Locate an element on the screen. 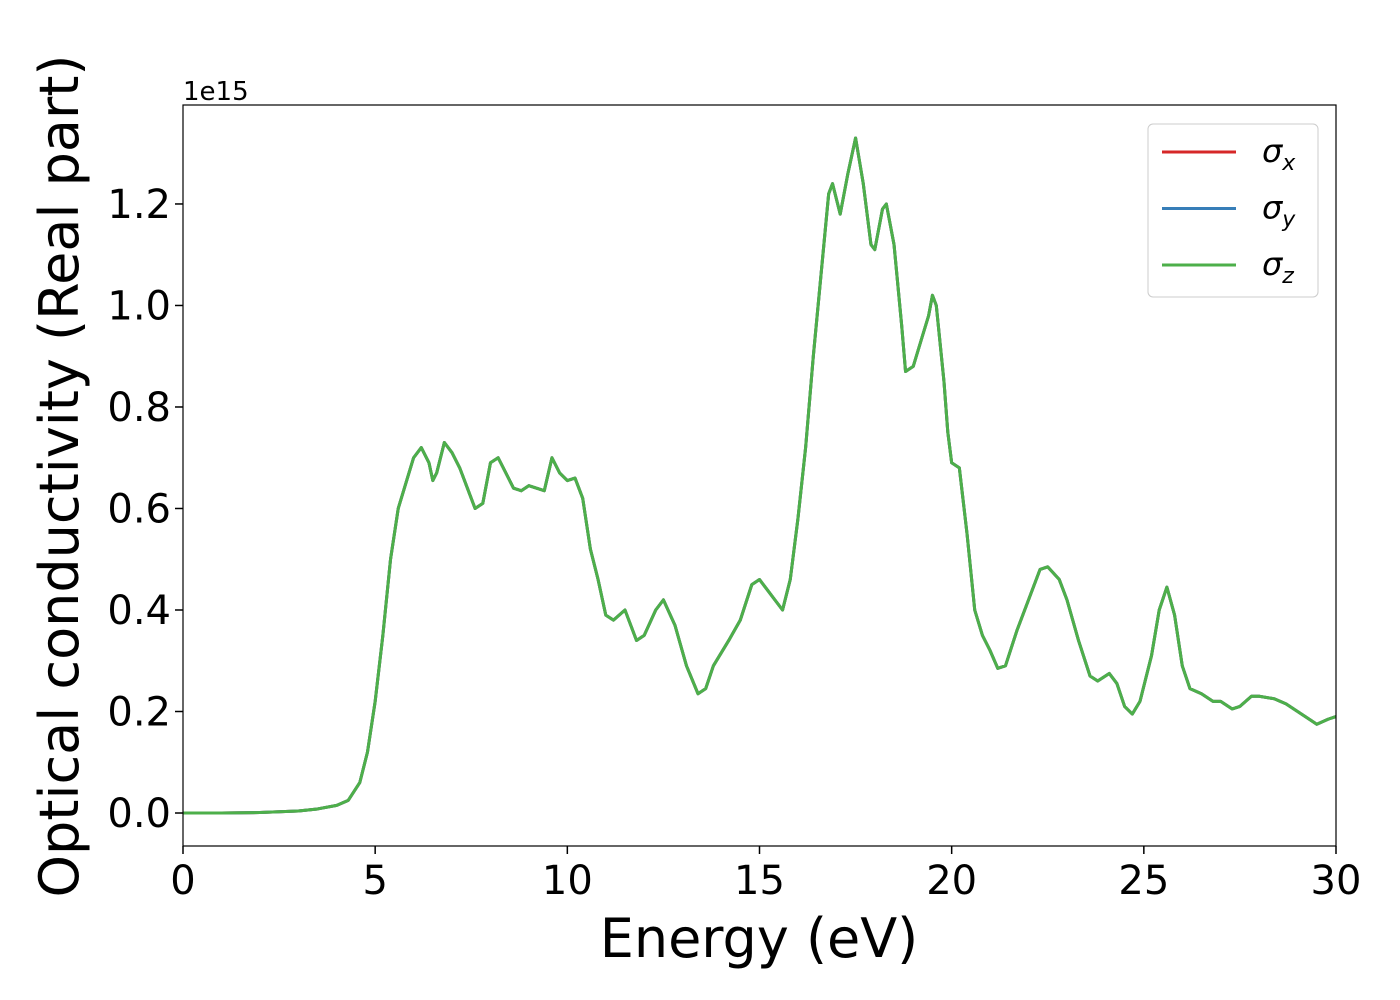  legend-box is located at coordinates (1233, 210).